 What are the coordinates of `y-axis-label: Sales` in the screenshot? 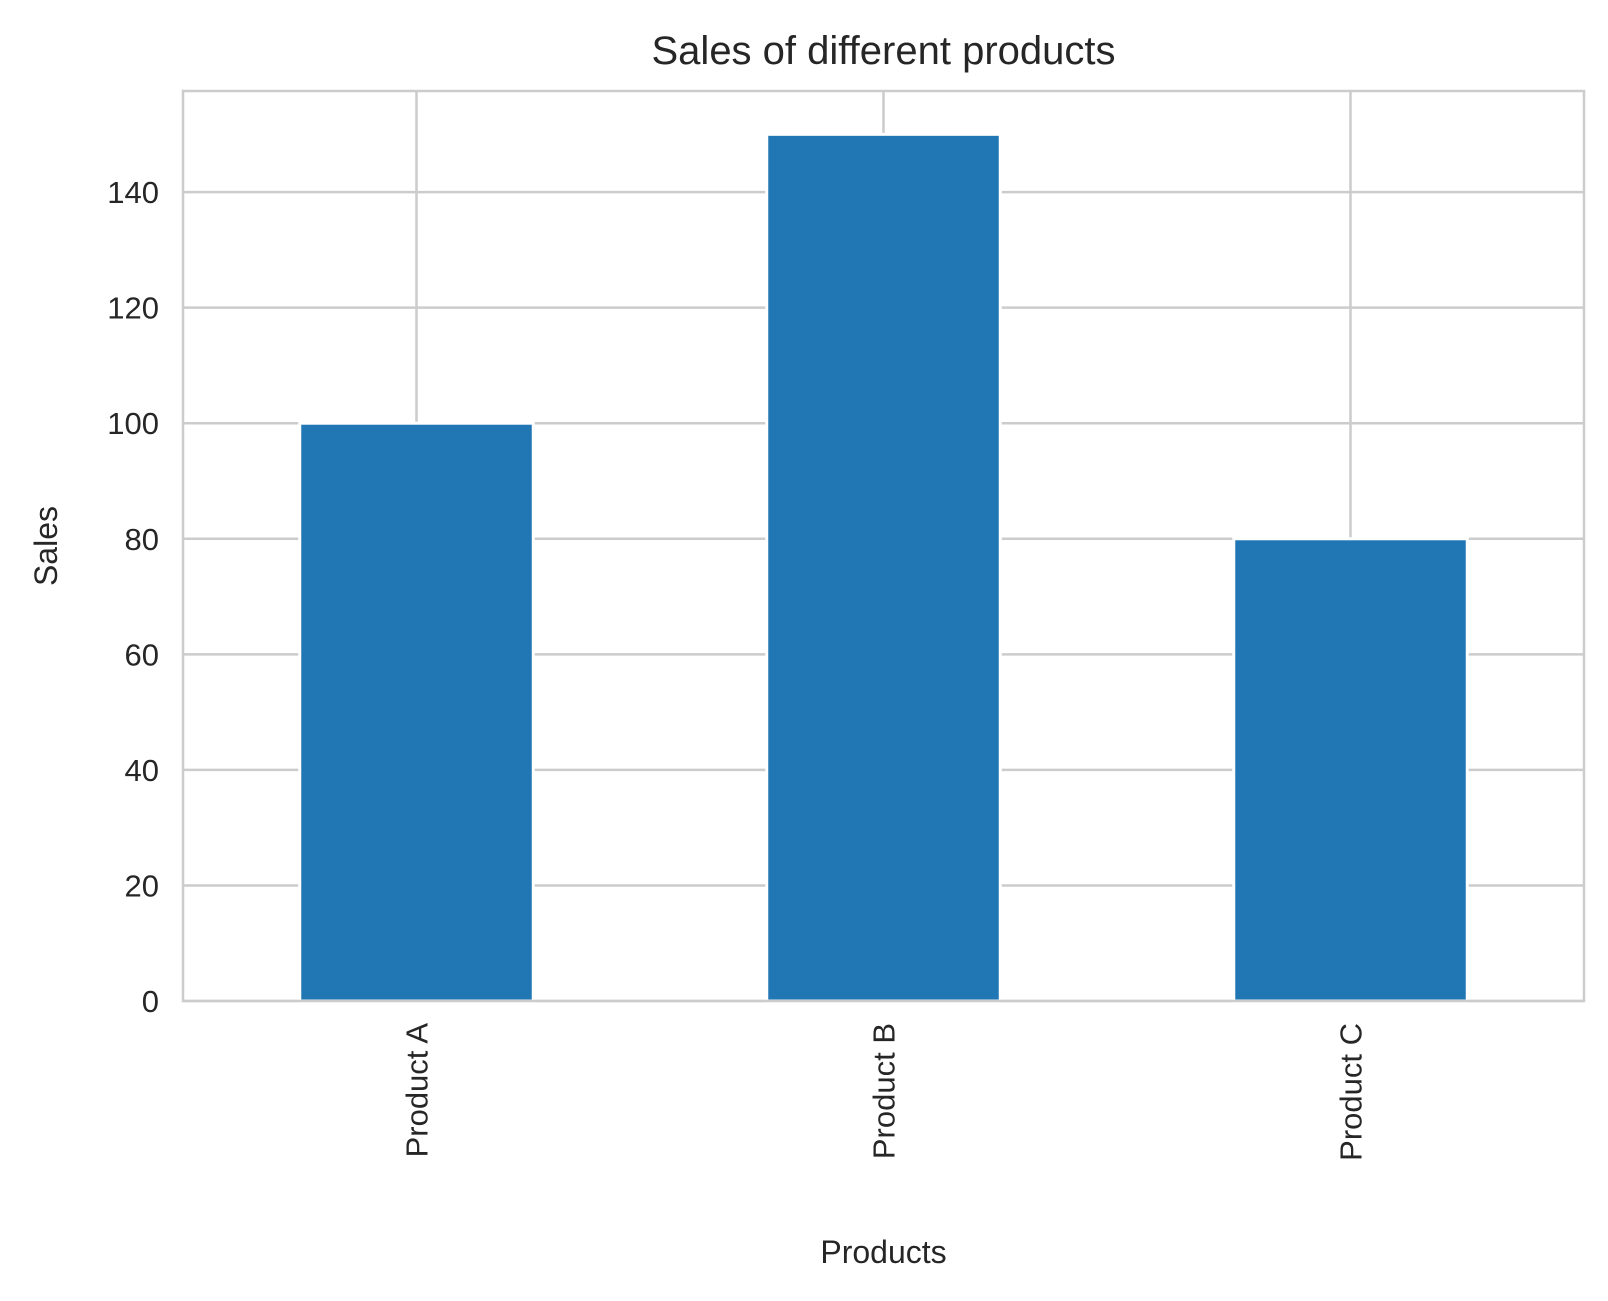 It's located at (46, 546).